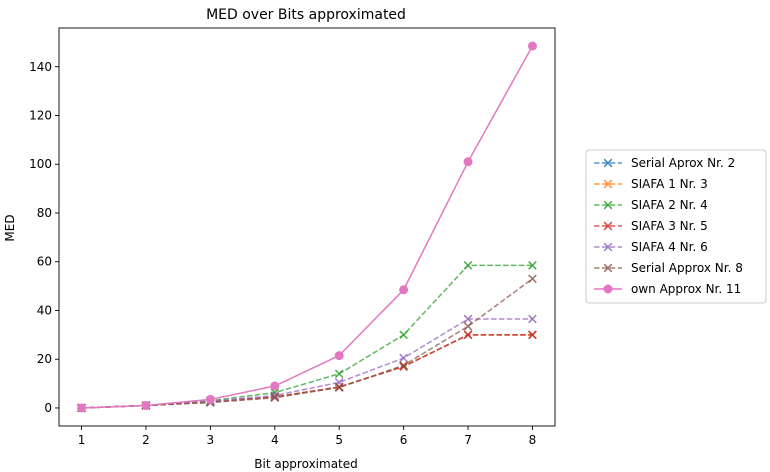  Describe the element at coordinates (533, 440) in the screenshot. I see `x-tick-label: 8` at that location.